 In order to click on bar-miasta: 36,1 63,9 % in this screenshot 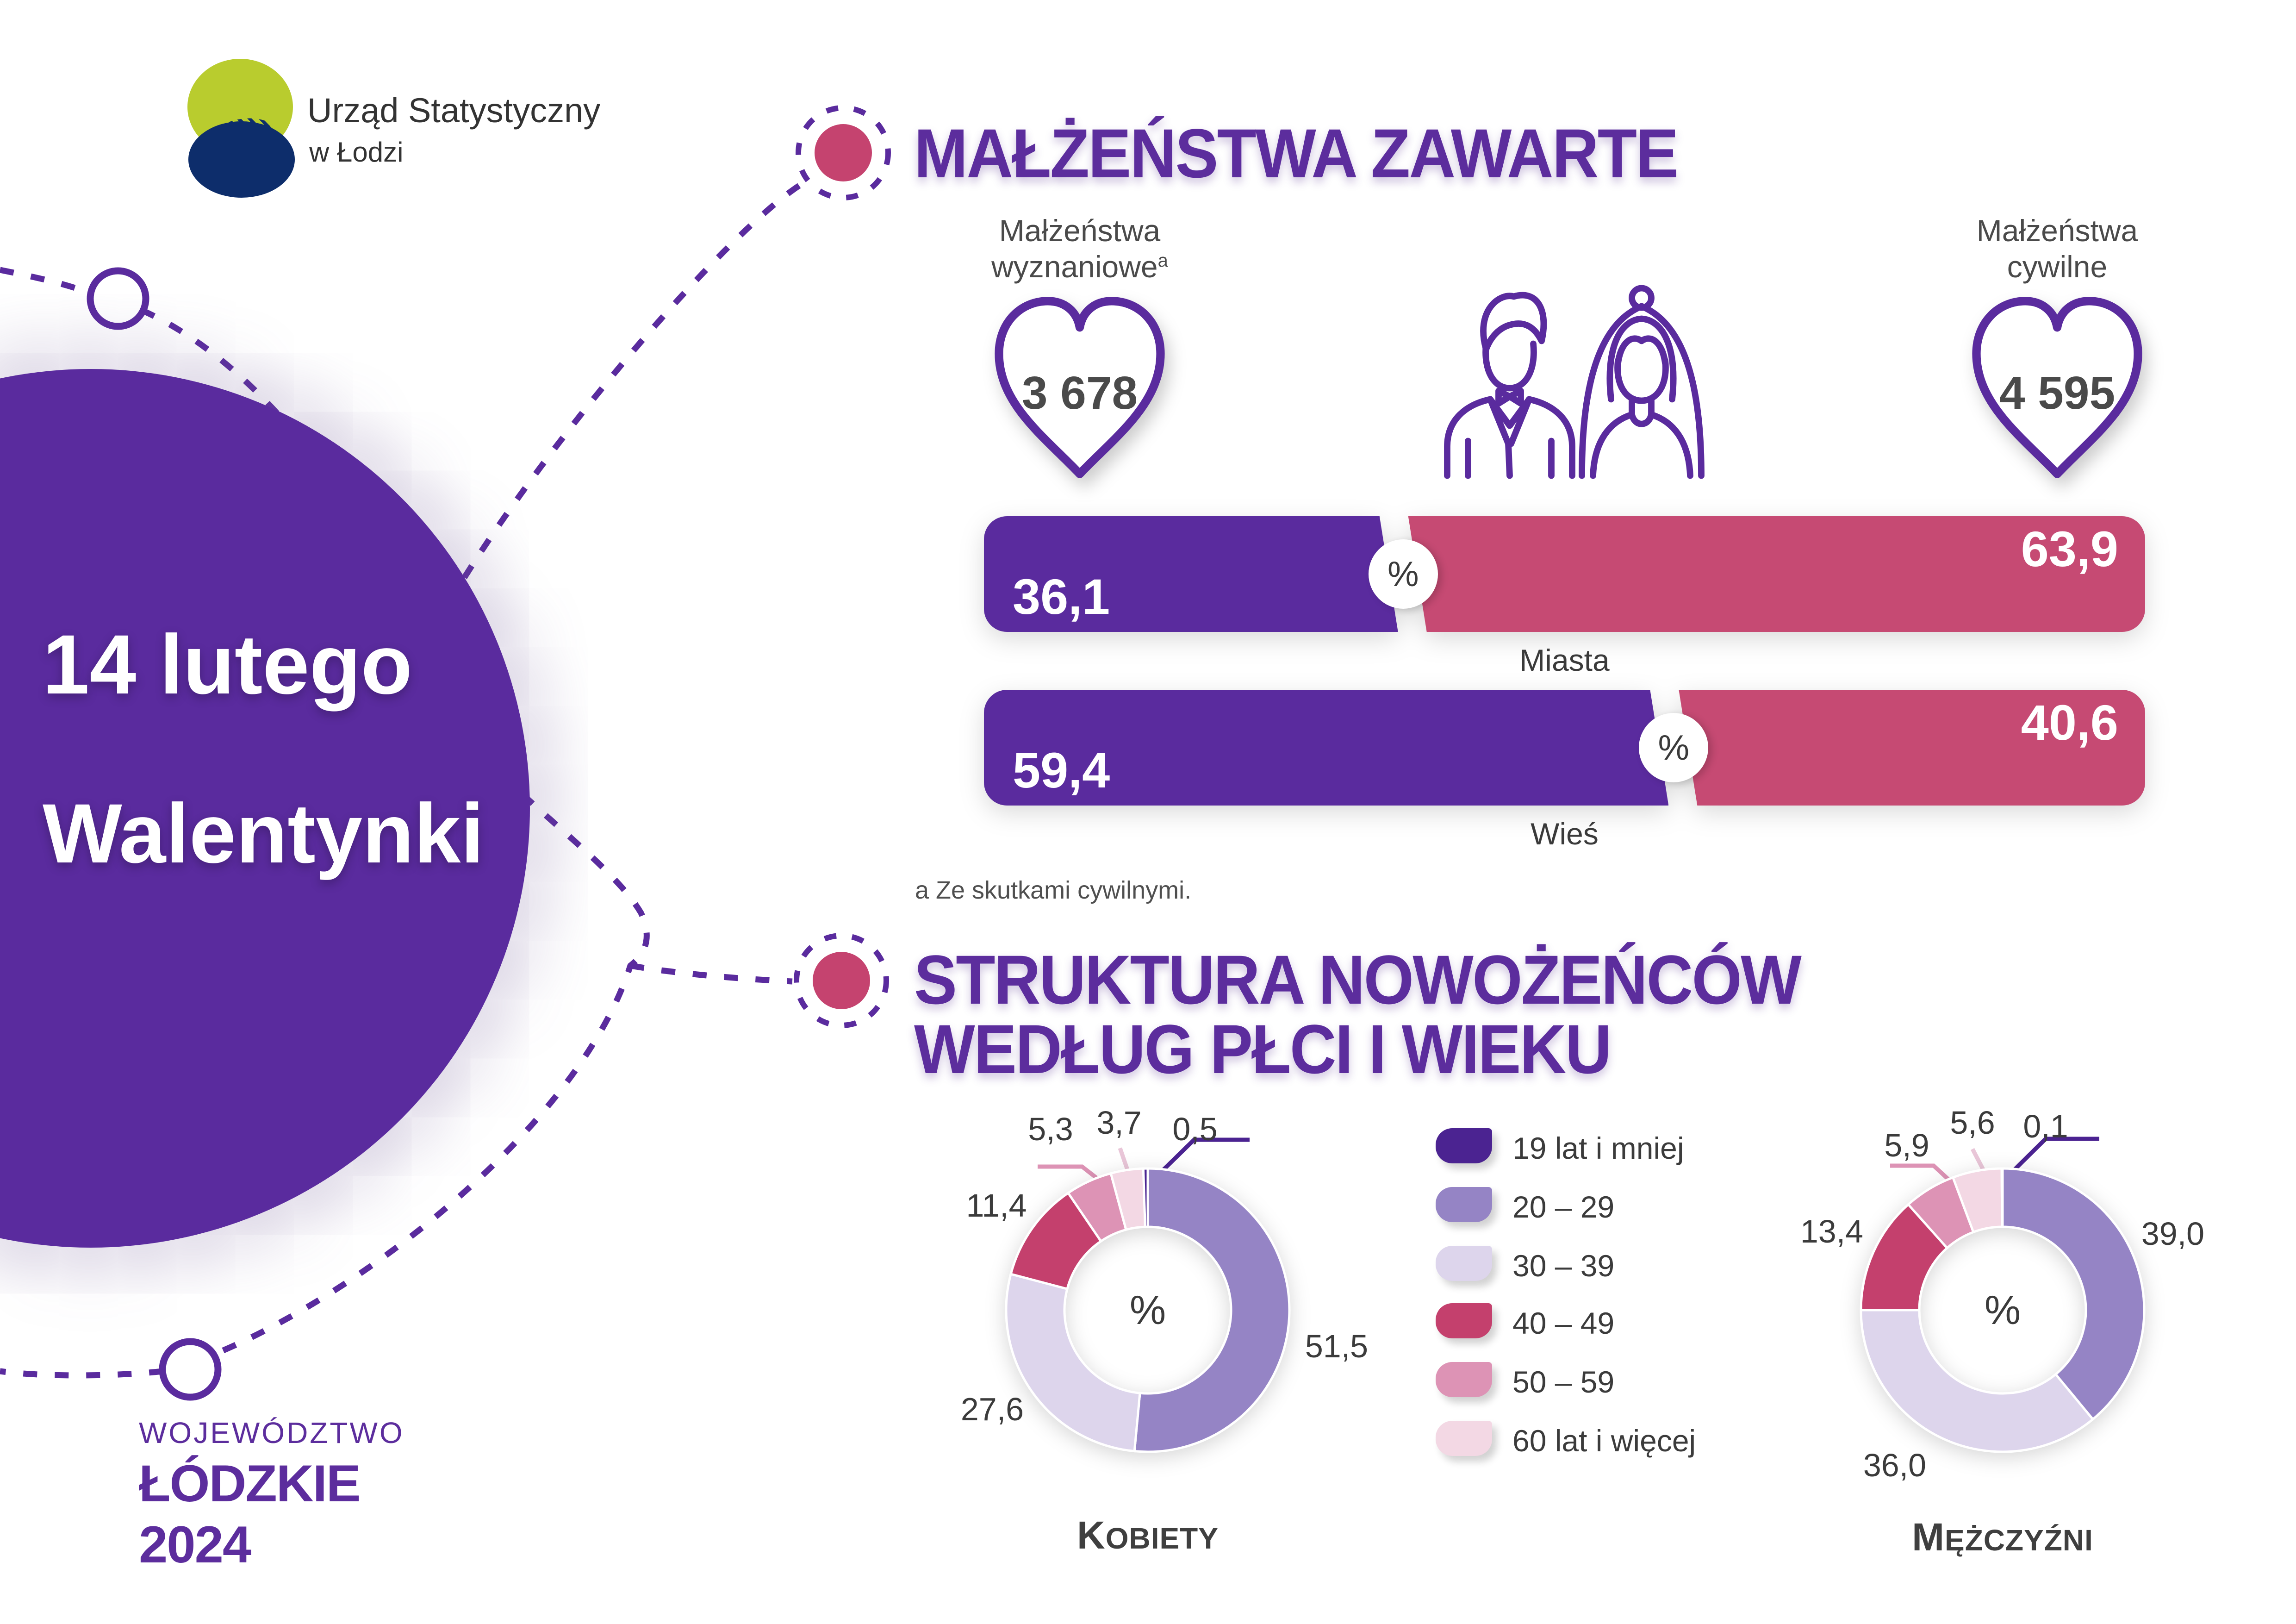, I will do `click(1564, 574)`.